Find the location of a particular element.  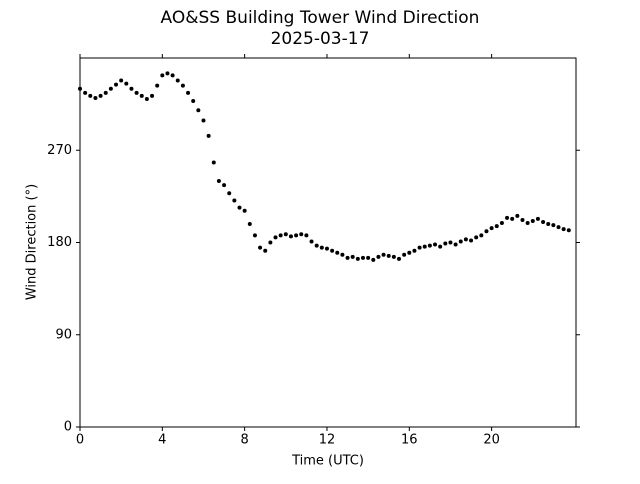

y-axis-label: Wind Direction (°) is located at coordinates (32, 242).